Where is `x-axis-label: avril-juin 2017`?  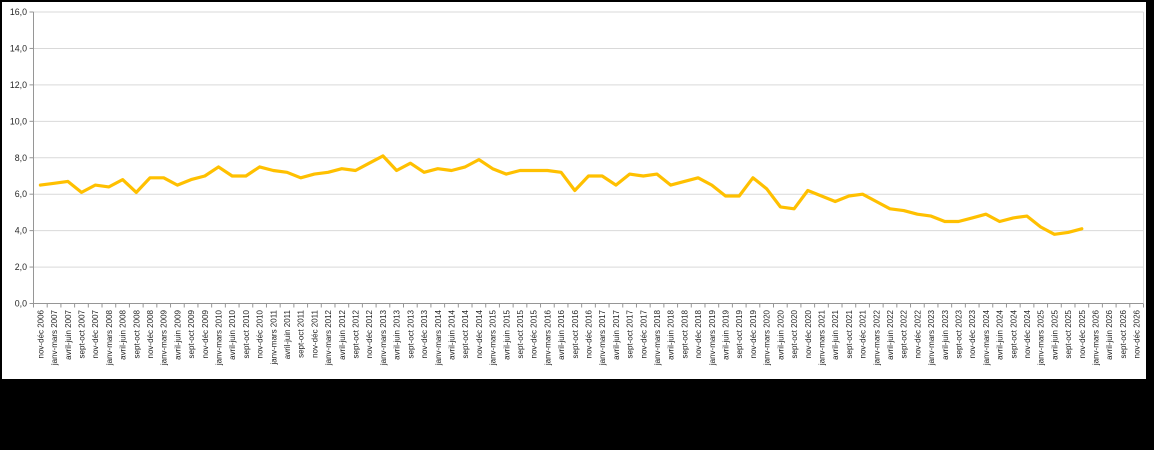
x-axis-label: avril-juin 2017 is located at coordinates (616, 334).